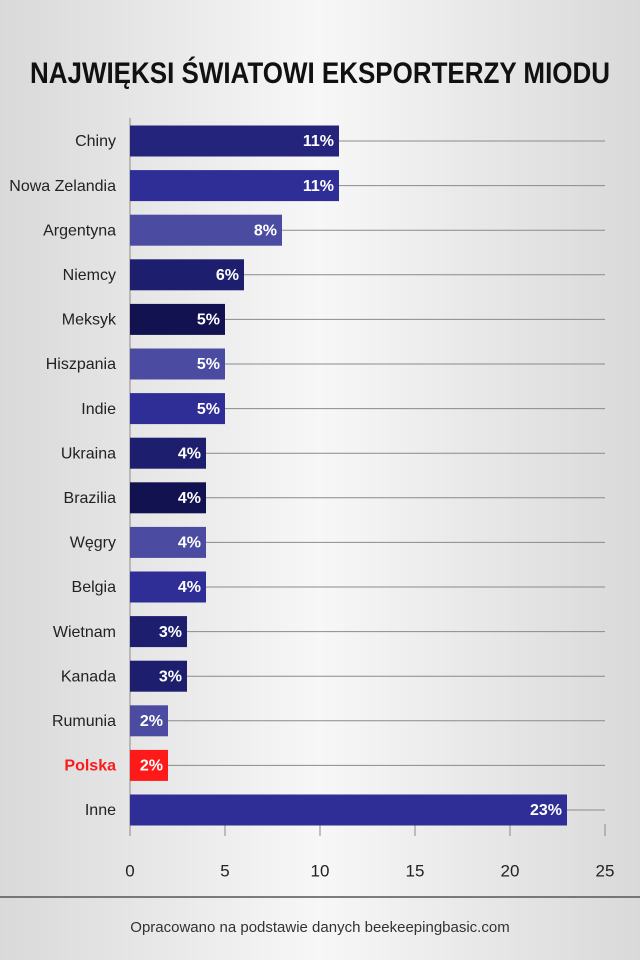  I want to click on y-tick-label: Nowa Zelandia, so click(62, 186).